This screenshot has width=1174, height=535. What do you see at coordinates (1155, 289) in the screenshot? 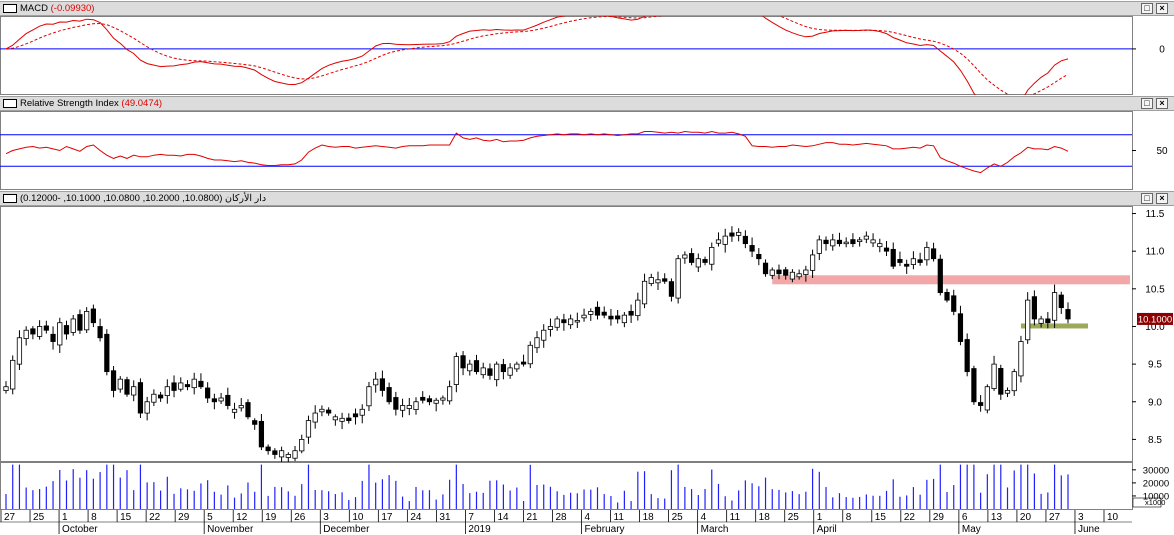
I see `y-tick-label: 10.5` at bounding box center [1155, 289].